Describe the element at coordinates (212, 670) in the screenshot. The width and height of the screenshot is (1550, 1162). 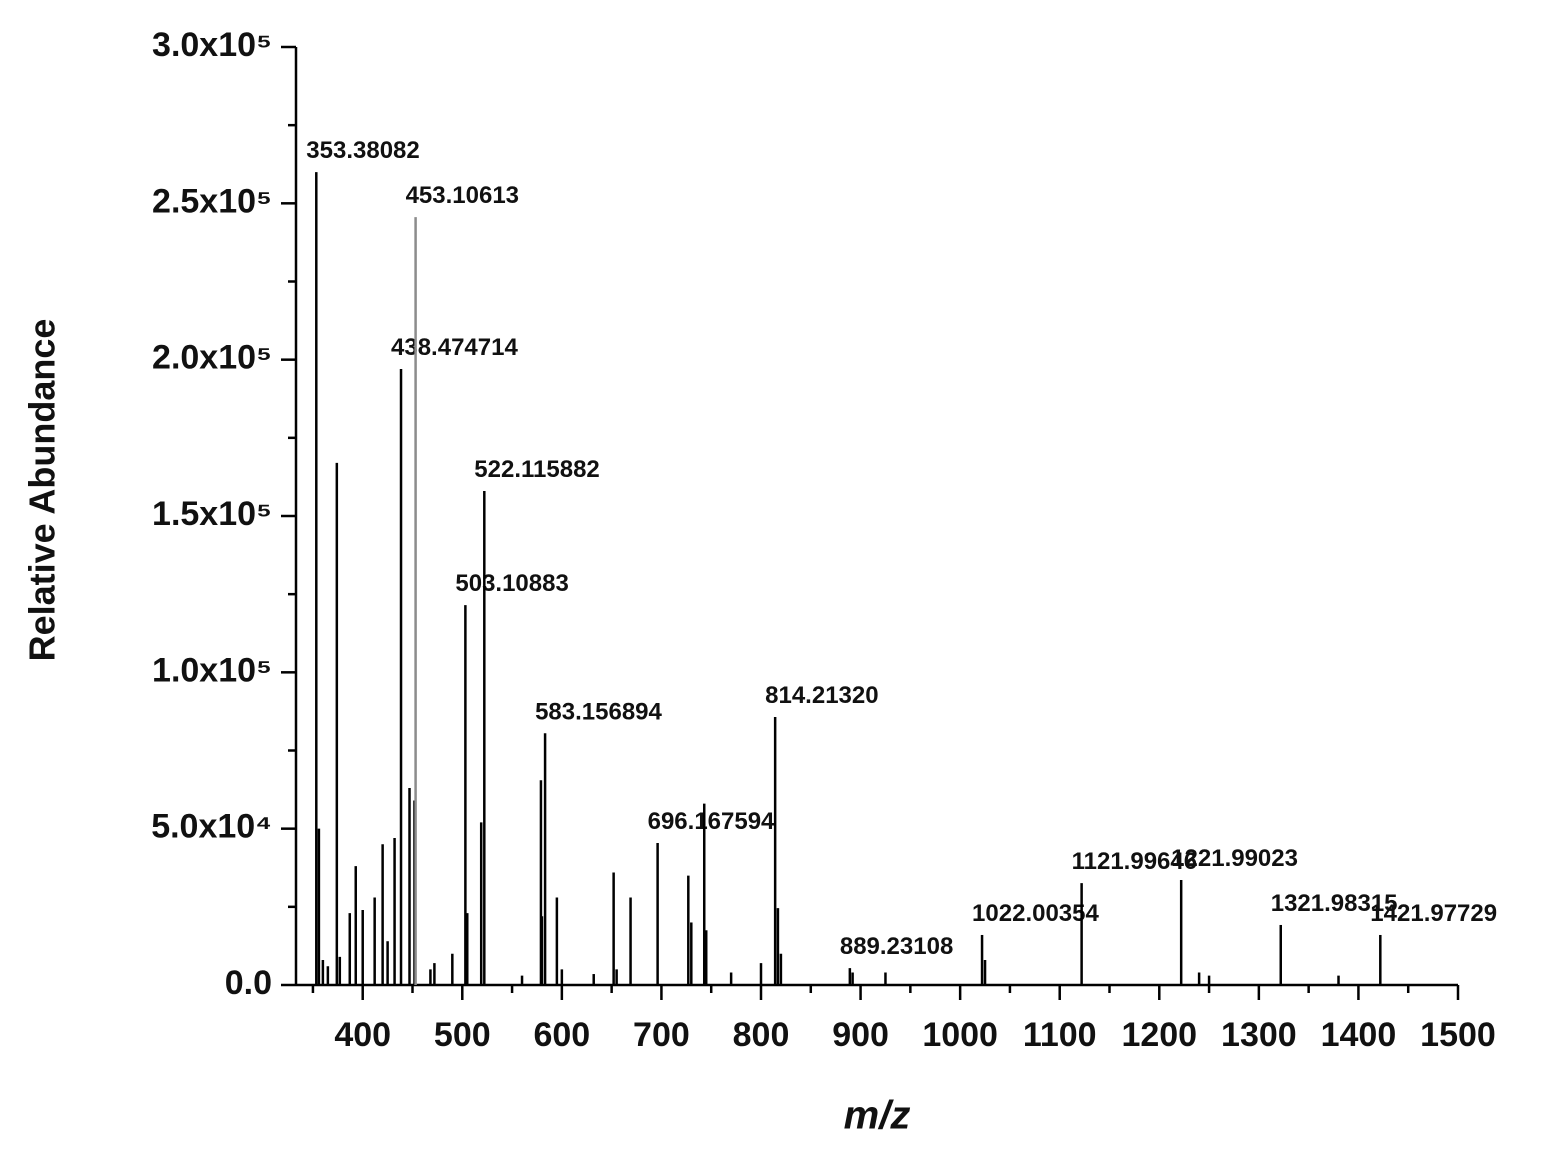
I see `y-tick-label: 1.0x10⁵` at that location.